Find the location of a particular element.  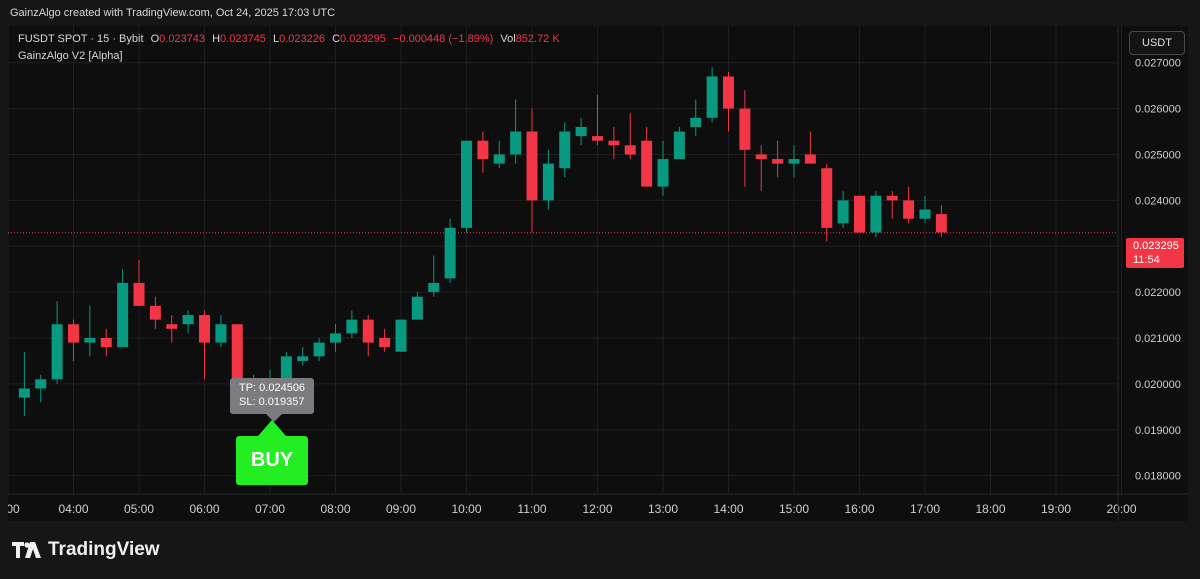

y-tick-label: 0.026000 is located at coordinates (1158, 110).